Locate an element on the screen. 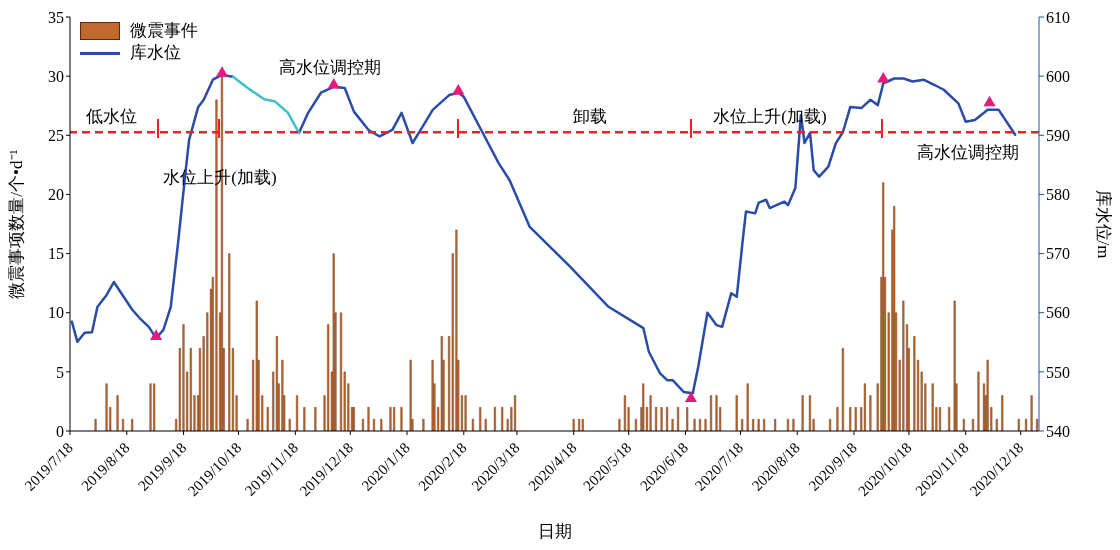 The image size is (1120, 550). annotation: 水位上升(加载) is located at coordinates (770, 117).